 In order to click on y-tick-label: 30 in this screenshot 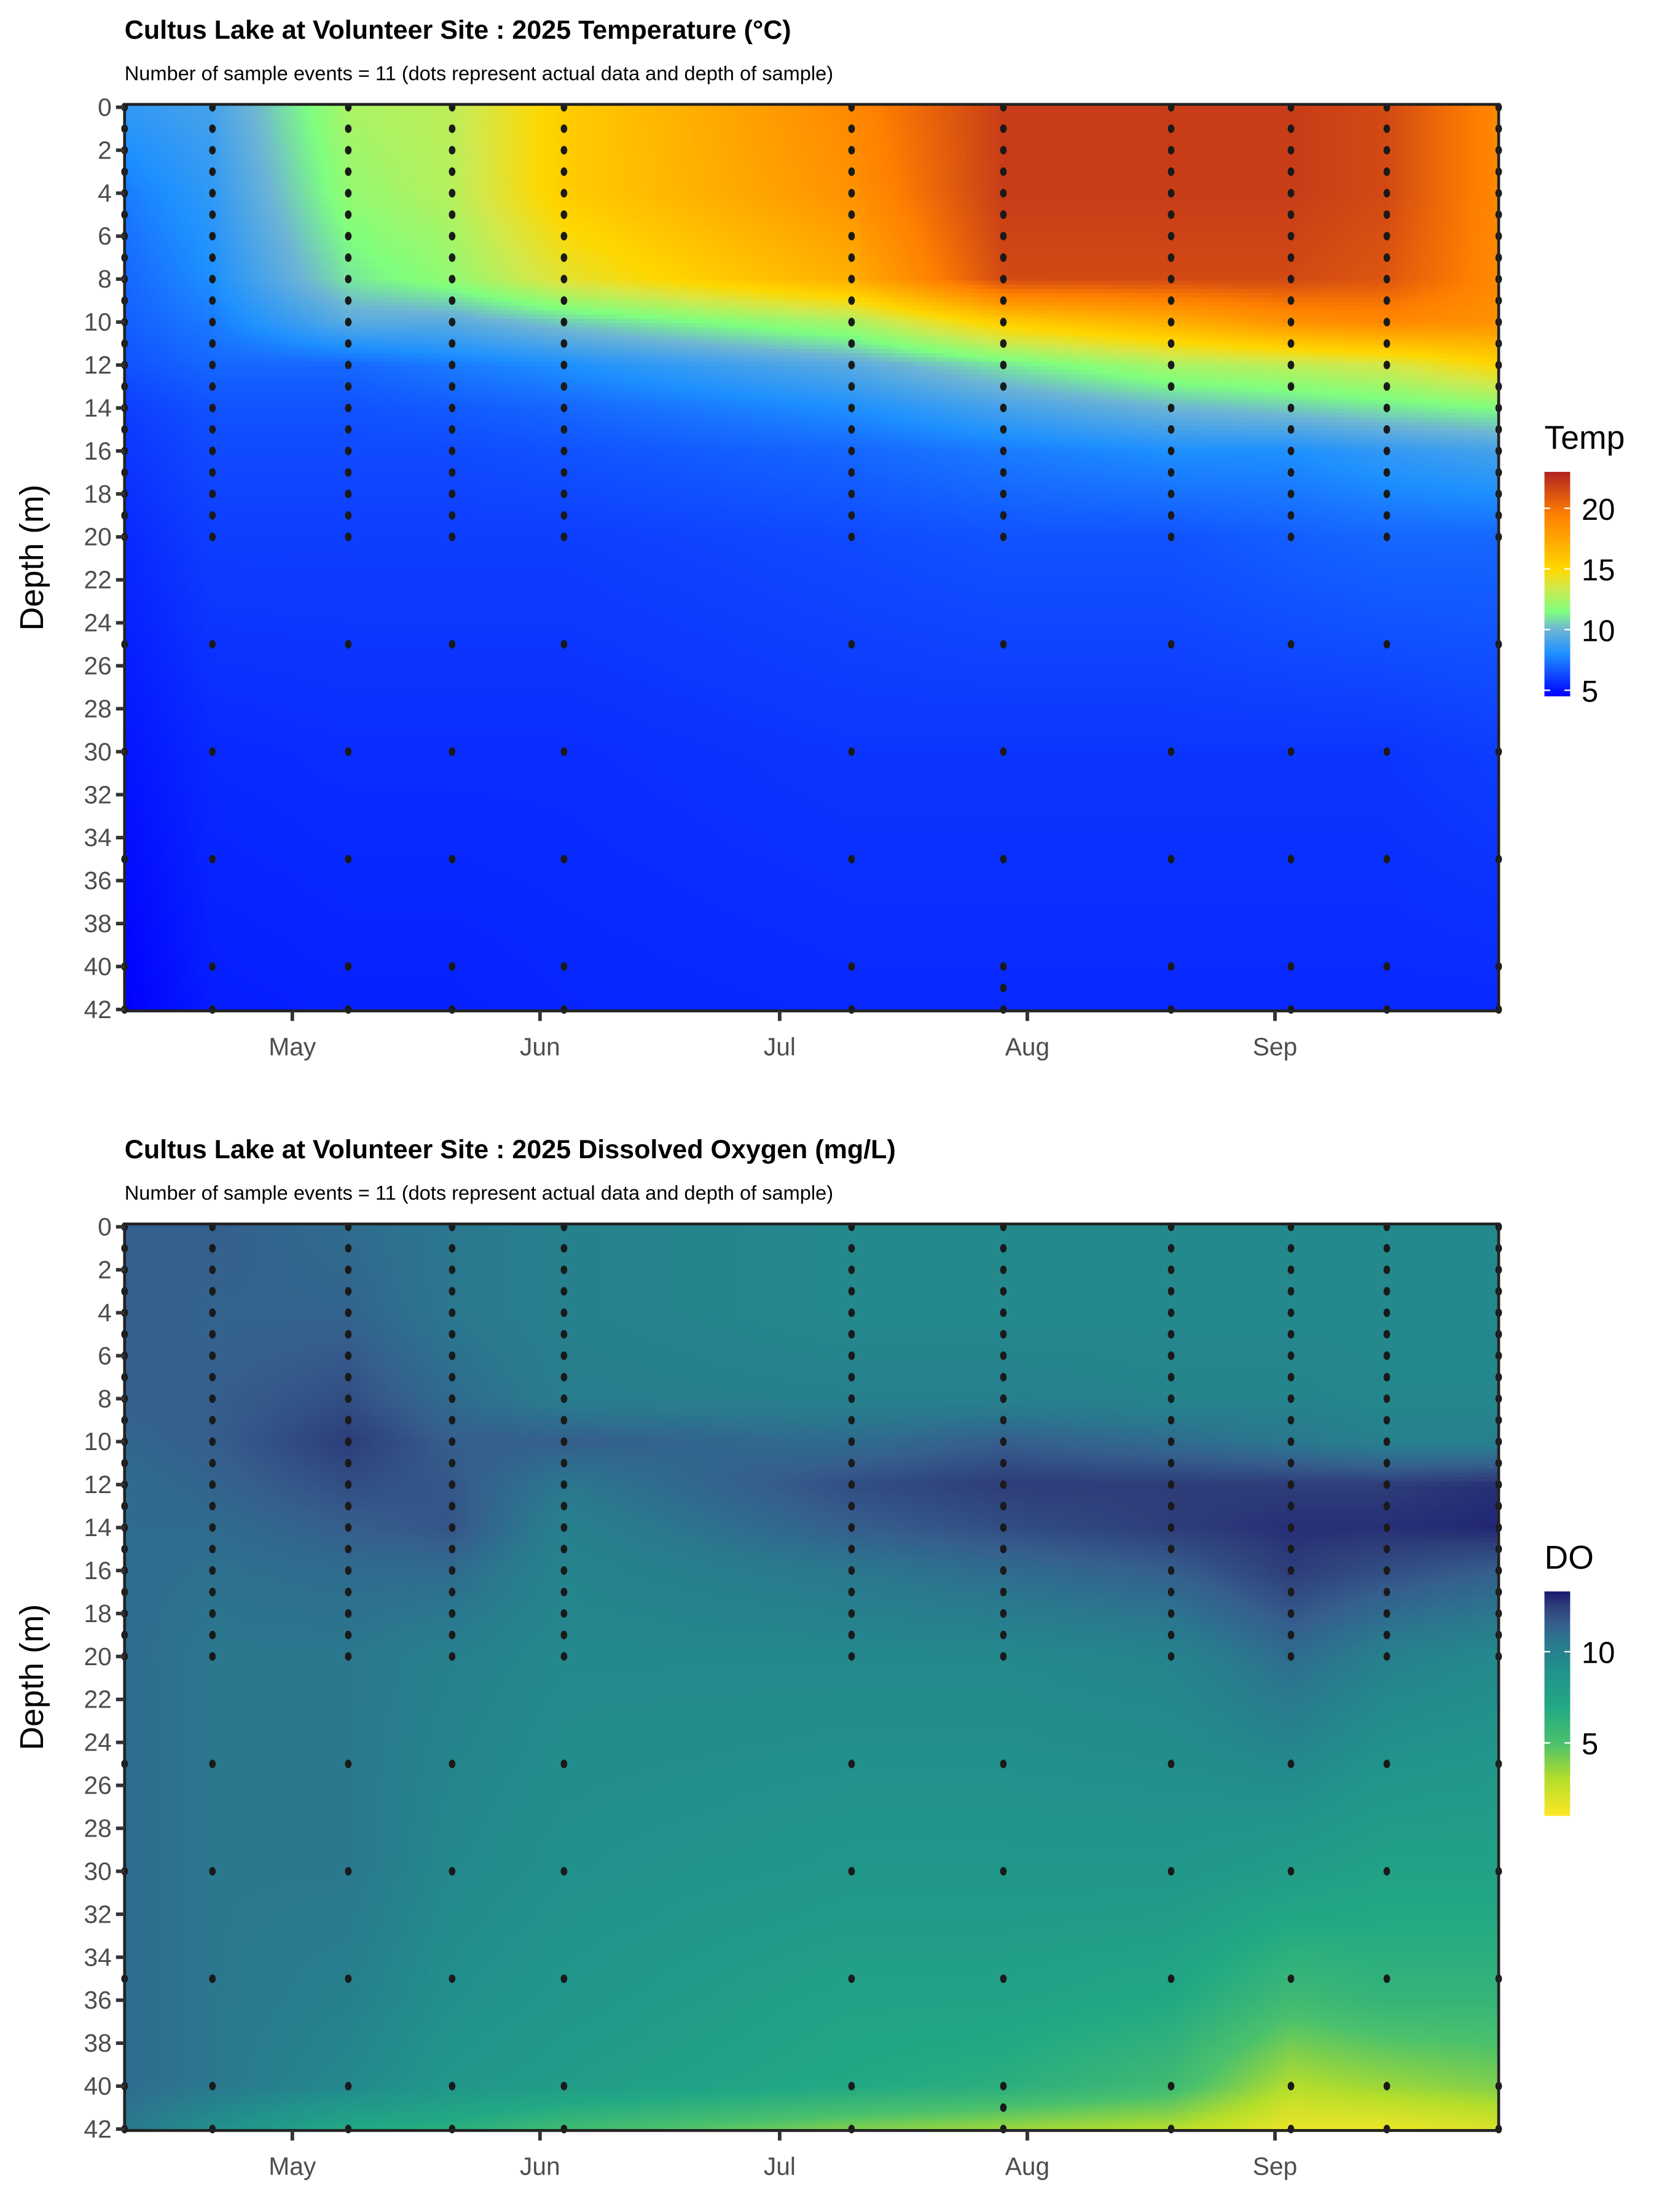, I will do `click(98, 1871)`.